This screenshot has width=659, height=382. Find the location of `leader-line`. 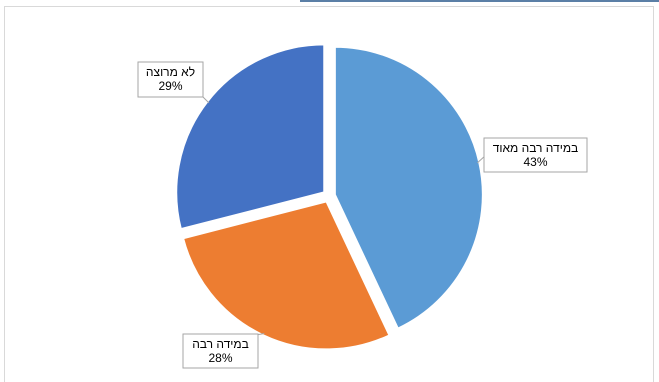

leader-line is located at coordinates (206, 100).